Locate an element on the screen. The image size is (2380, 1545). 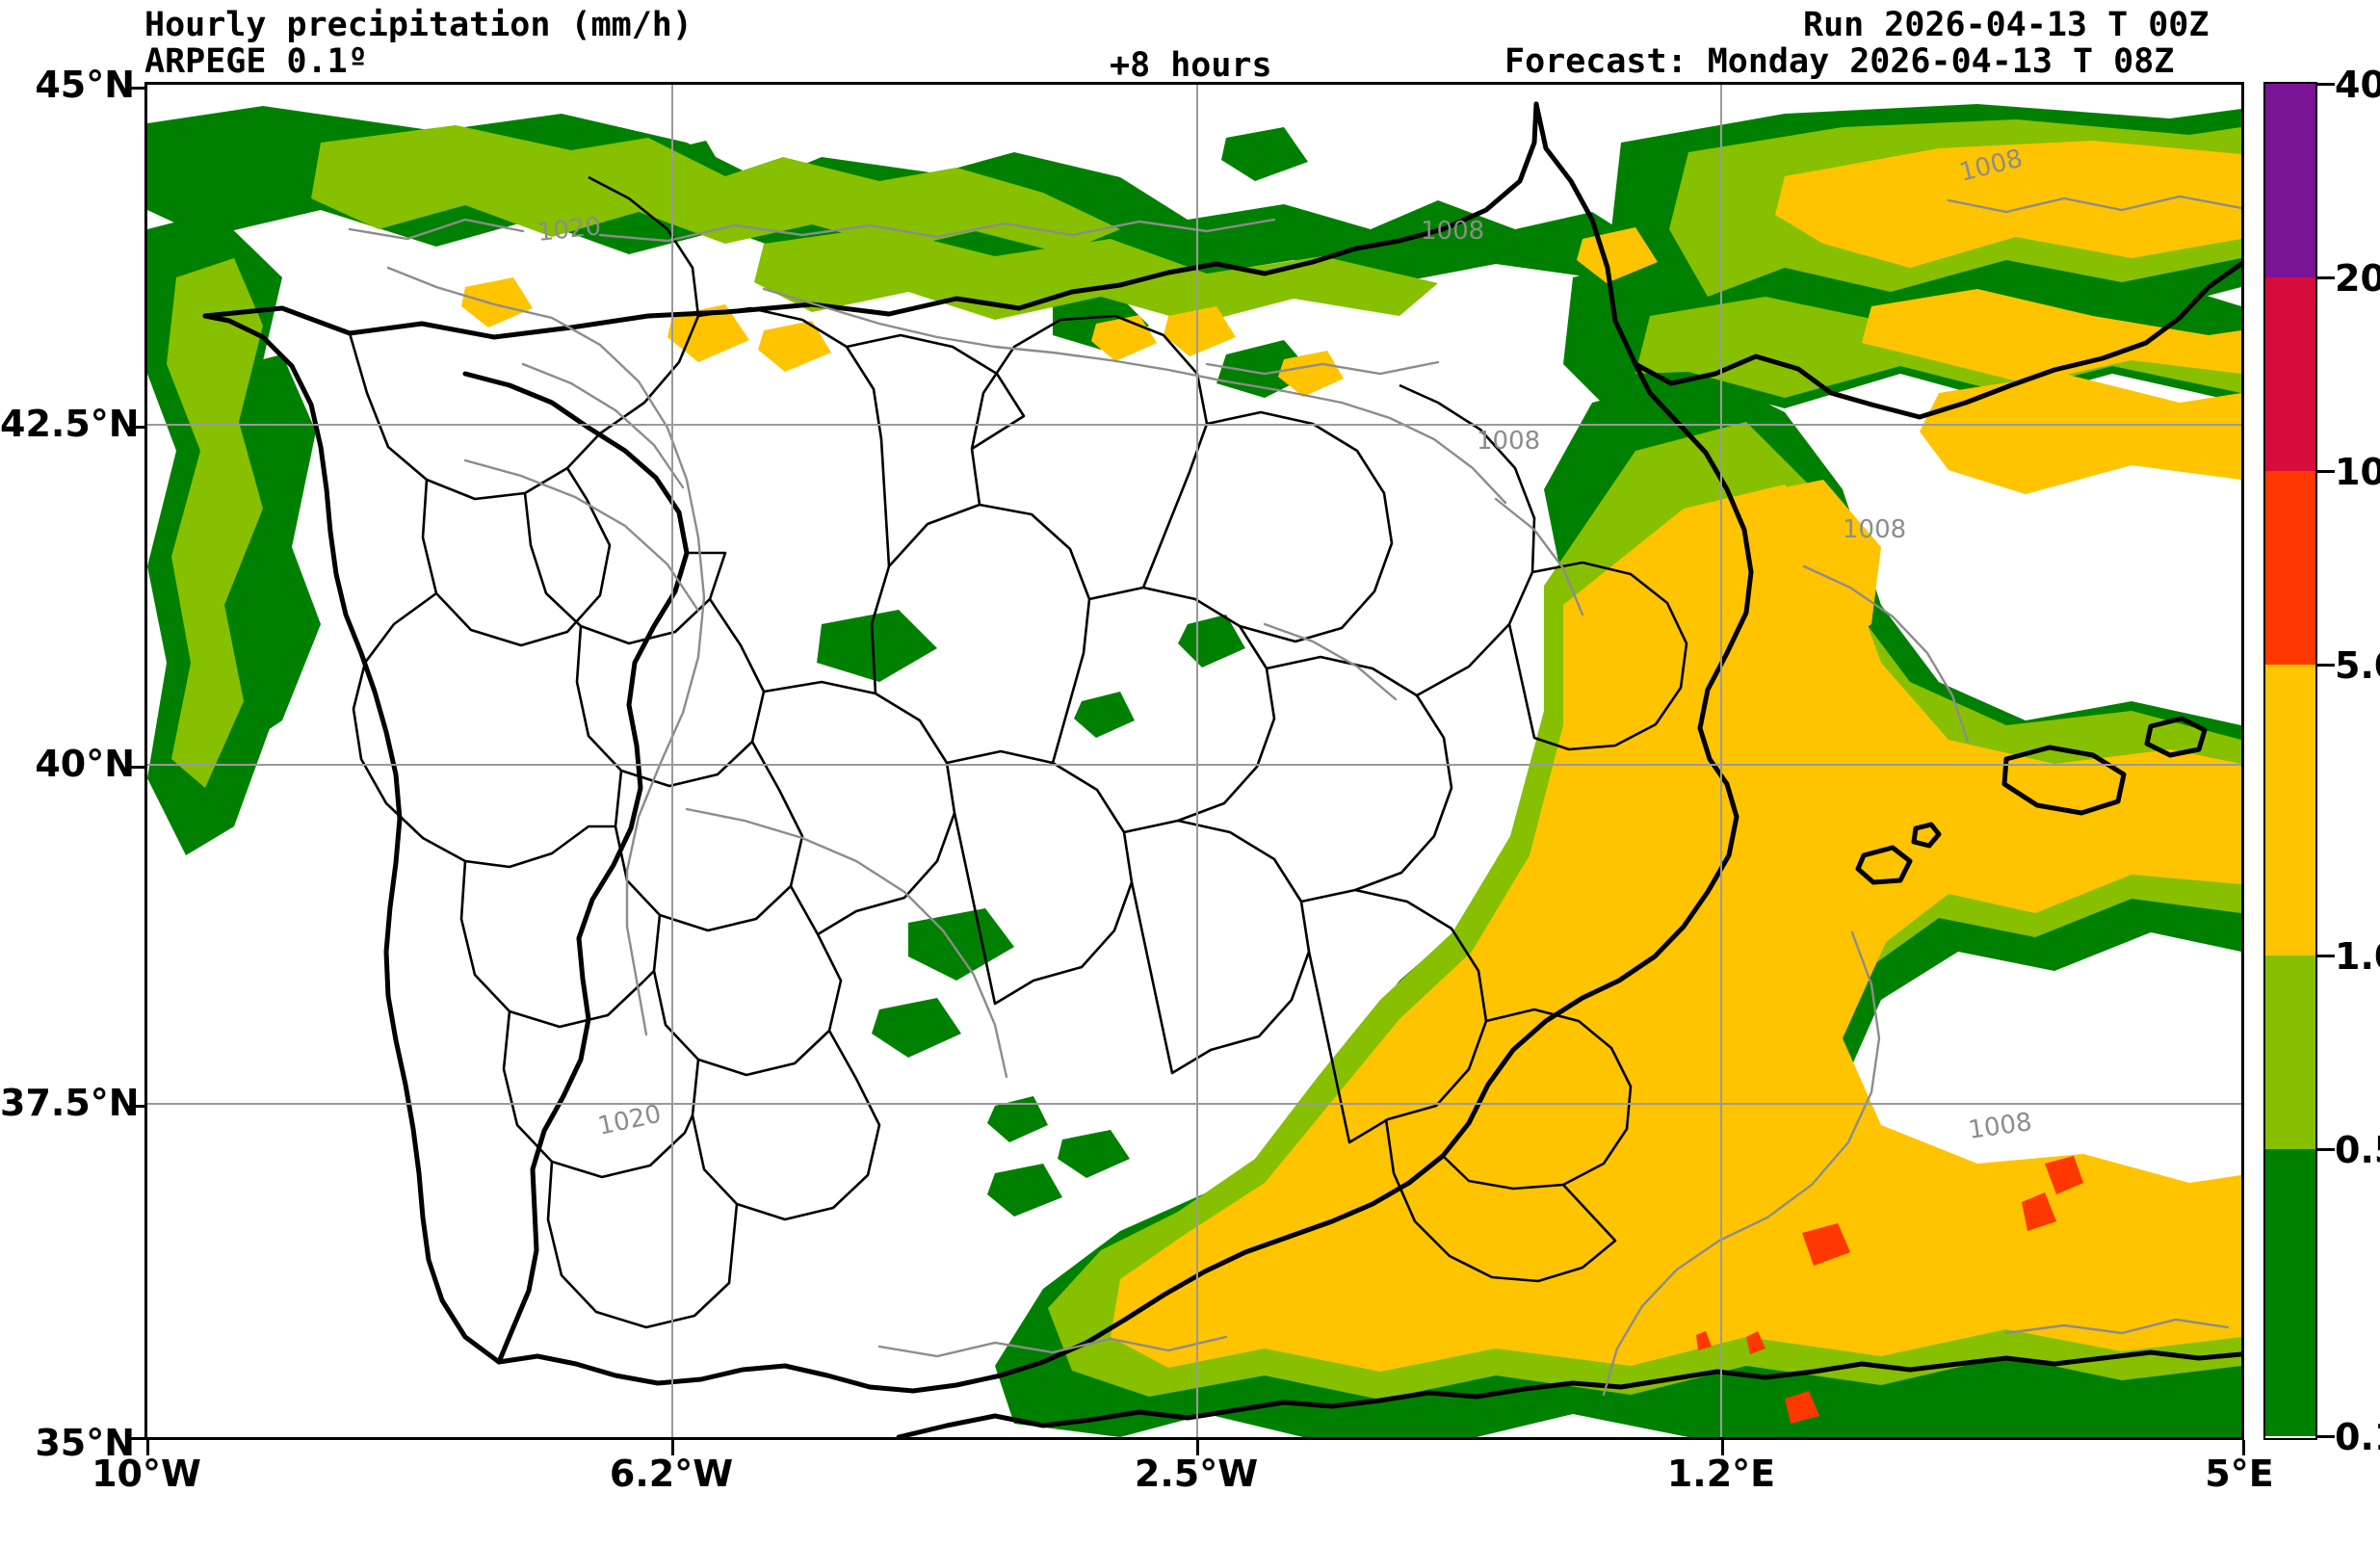
y-tick-label: 35°N is located at coordinates (85, 1443).